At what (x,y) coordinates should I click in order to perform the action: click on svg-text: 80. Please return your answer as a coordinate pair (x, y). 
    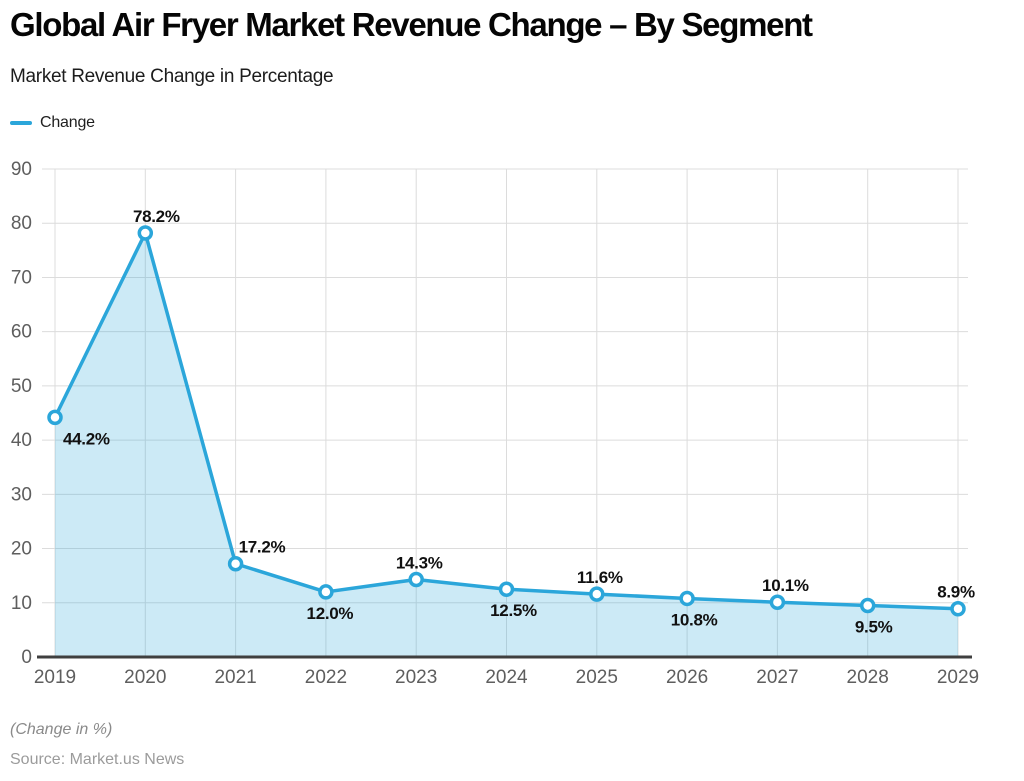
    Looking at the image, I should click on (21, 223).